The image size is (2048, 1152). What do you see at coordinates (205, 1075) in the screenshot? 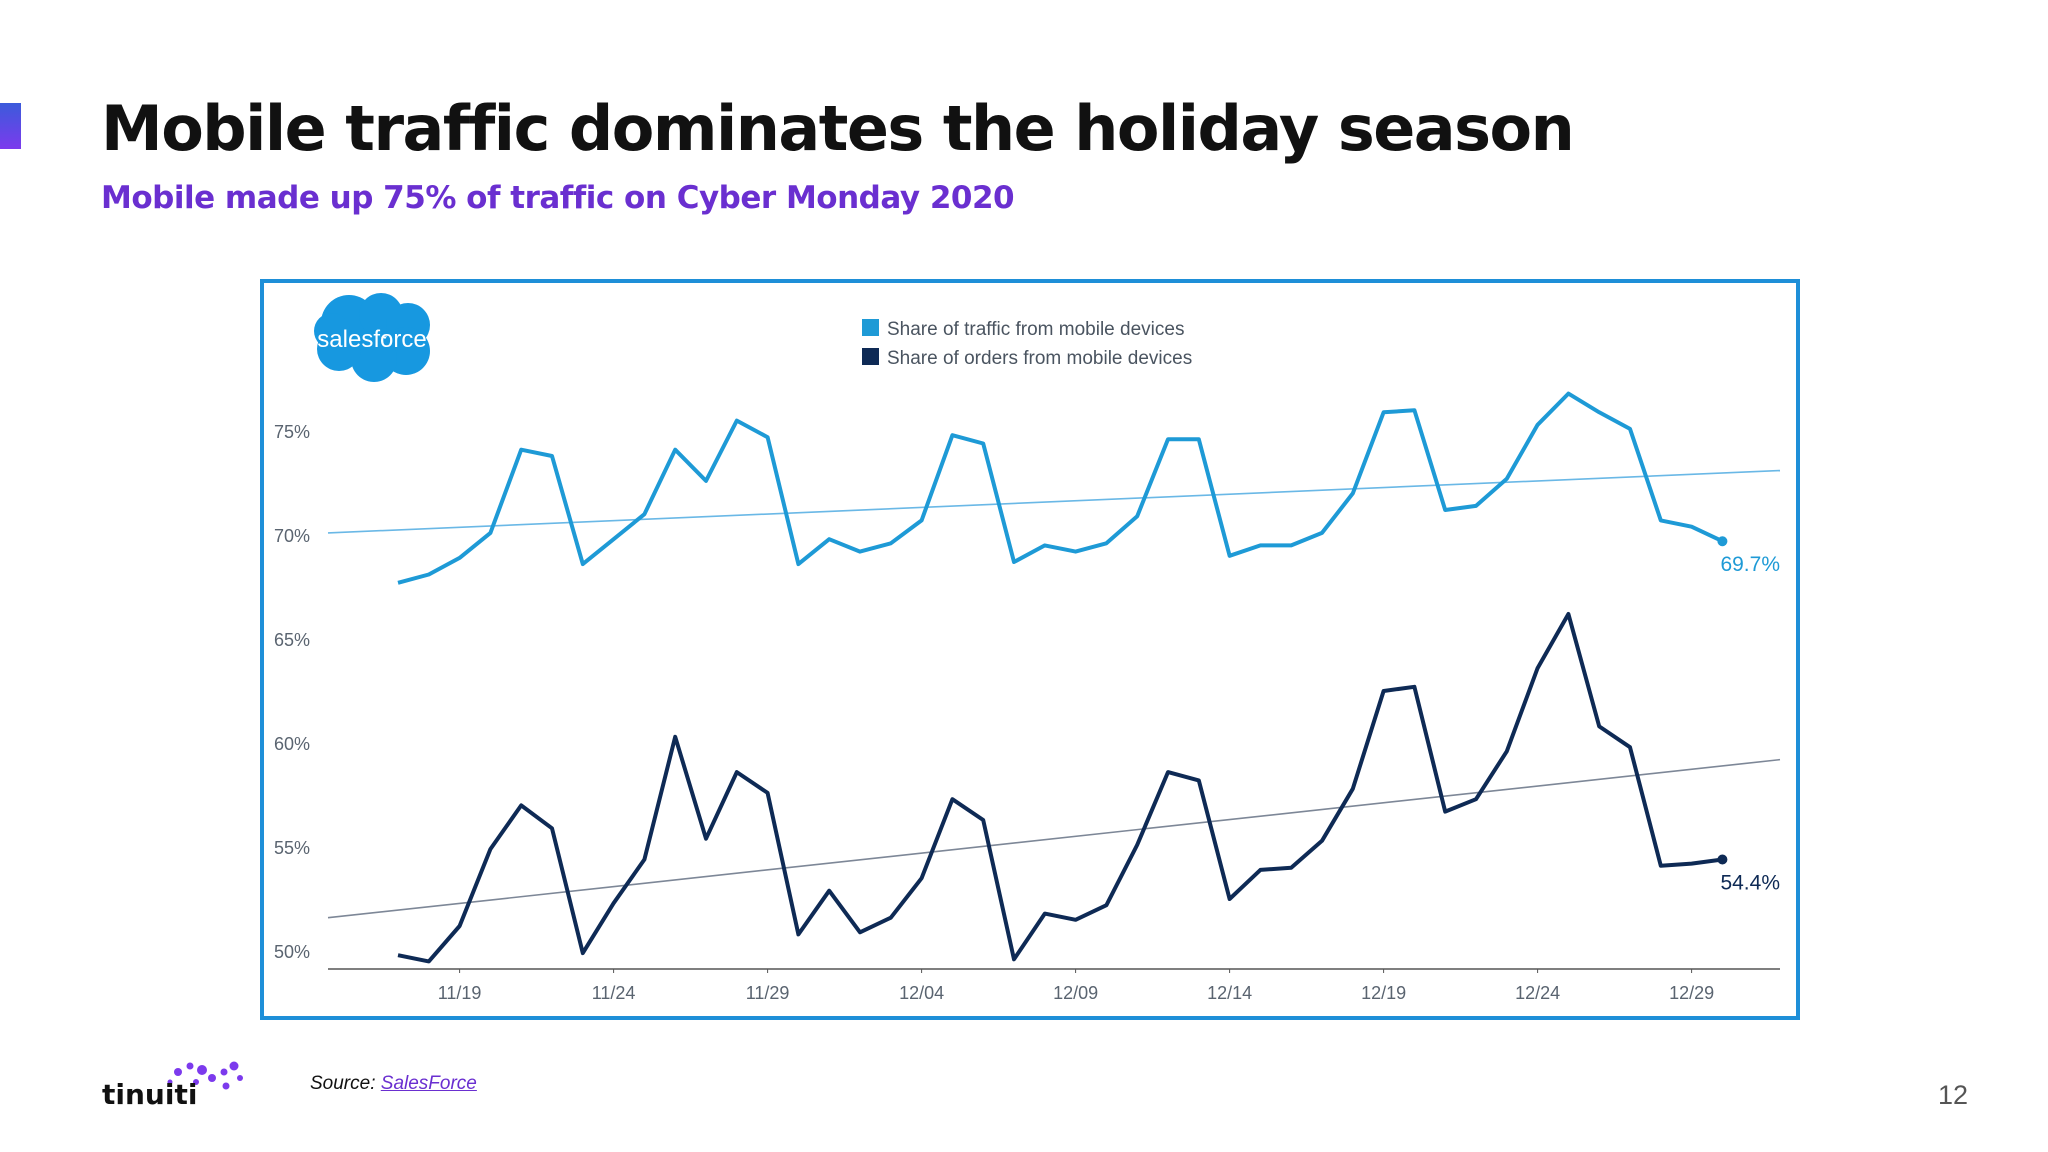
I see `dots-icon` at bounding box center [205, 1075].